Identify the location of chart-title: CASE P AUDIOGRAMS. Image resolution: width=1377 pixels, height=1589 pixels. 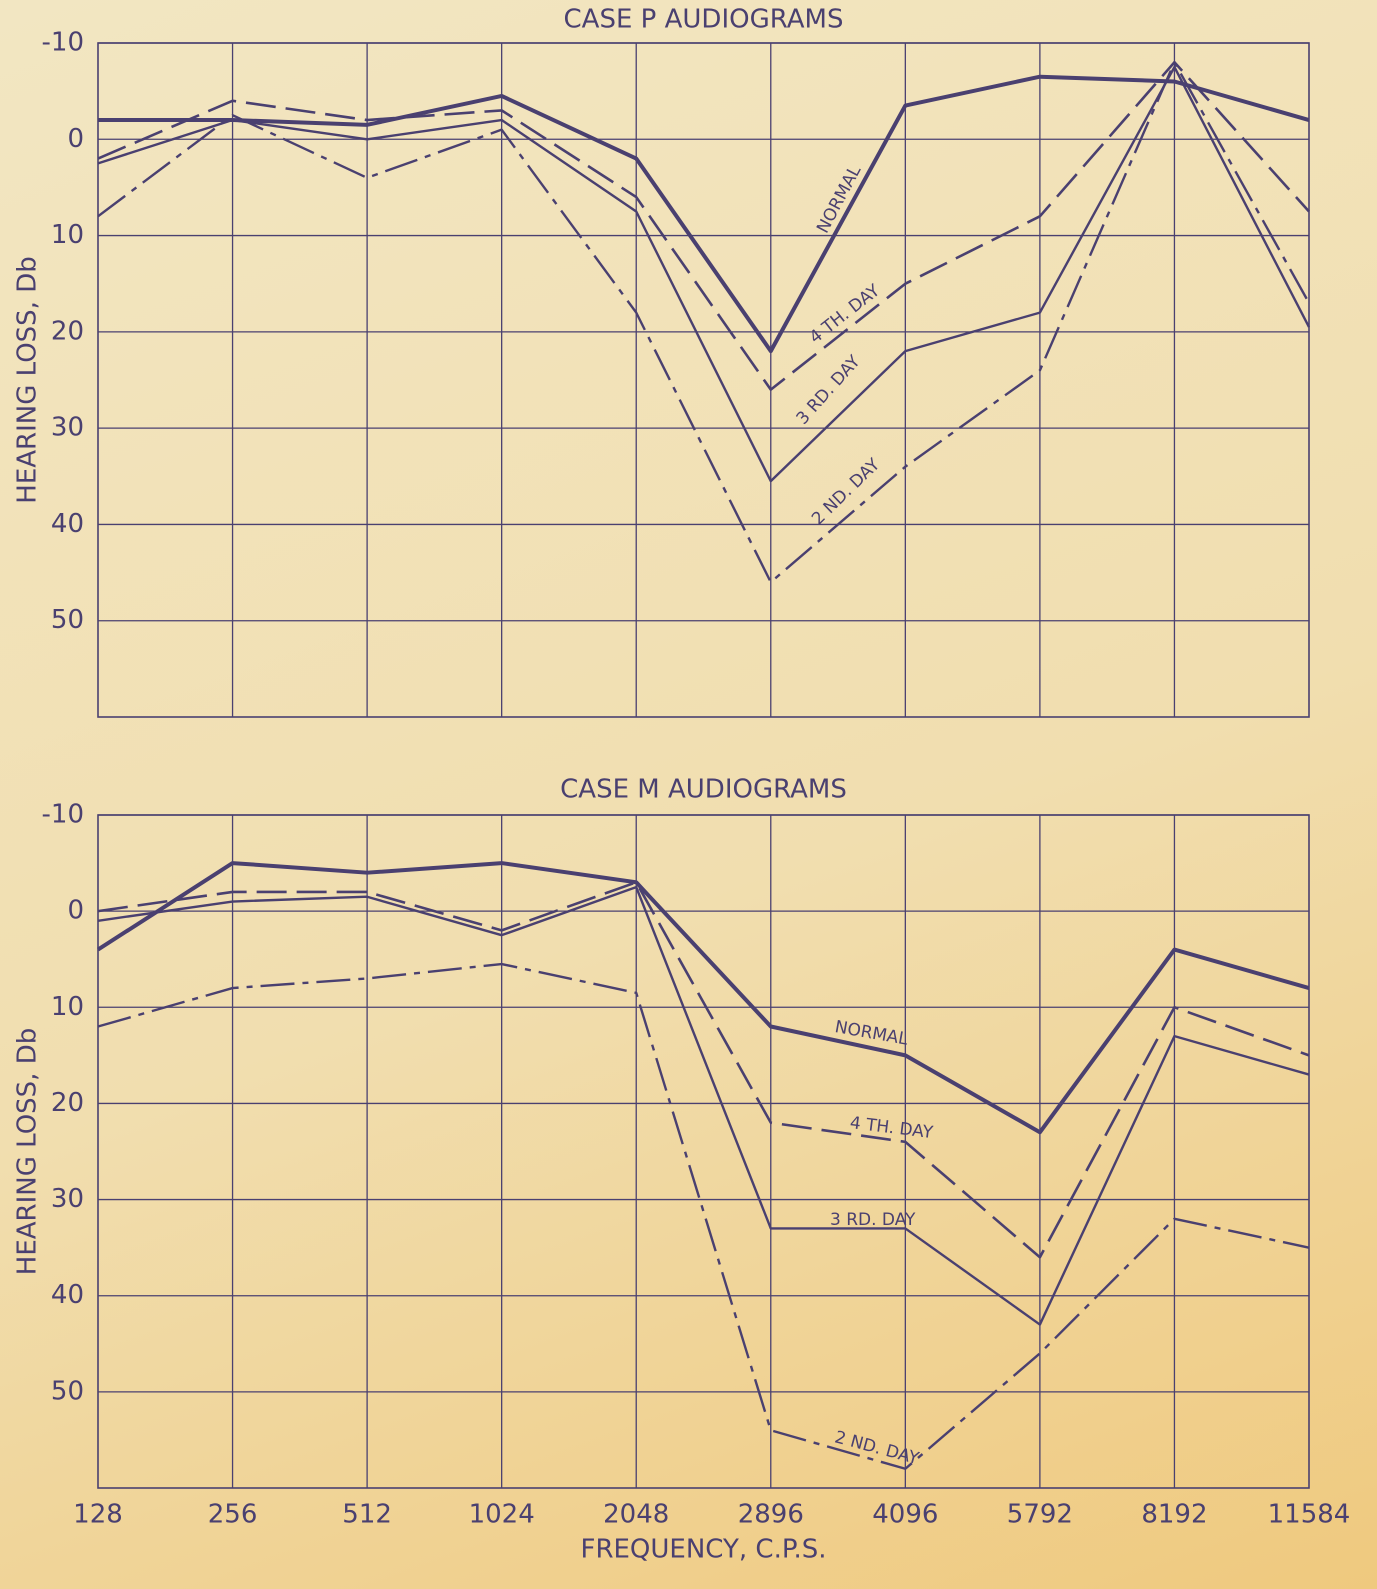
(704, 20).